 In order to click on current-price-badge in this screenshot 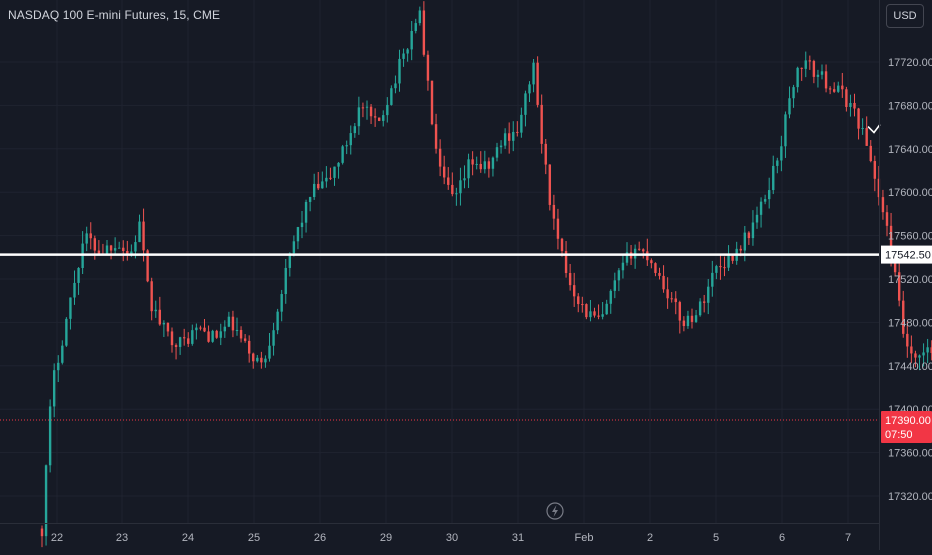, I will do `click(906, 427)`.